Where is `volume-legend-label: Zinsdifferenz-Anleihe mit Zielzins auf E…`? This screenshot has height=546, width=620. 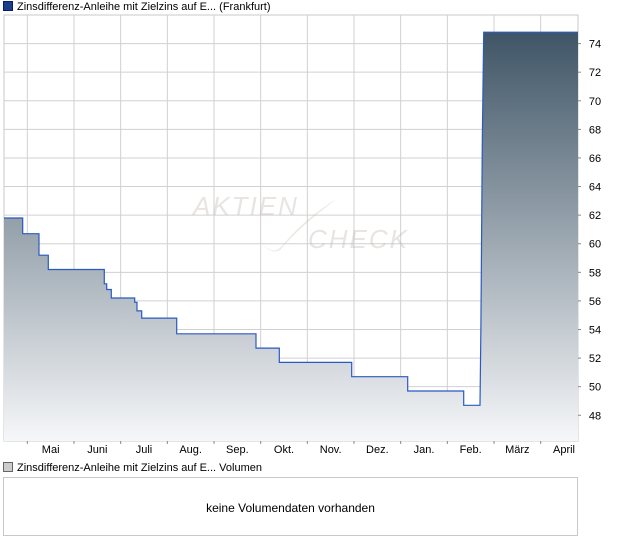
volume-legend-label: Zinsdifferenz-Anleihe mit Zielzins auf E… is located at coordinates (139, 468).